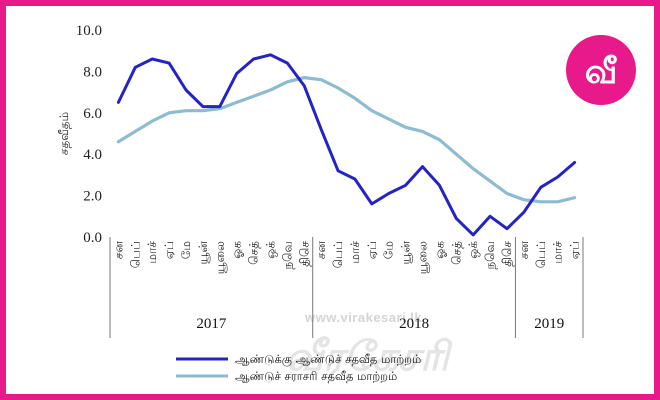  I want to click on logo-glyph: வீ, so click(601, 72).